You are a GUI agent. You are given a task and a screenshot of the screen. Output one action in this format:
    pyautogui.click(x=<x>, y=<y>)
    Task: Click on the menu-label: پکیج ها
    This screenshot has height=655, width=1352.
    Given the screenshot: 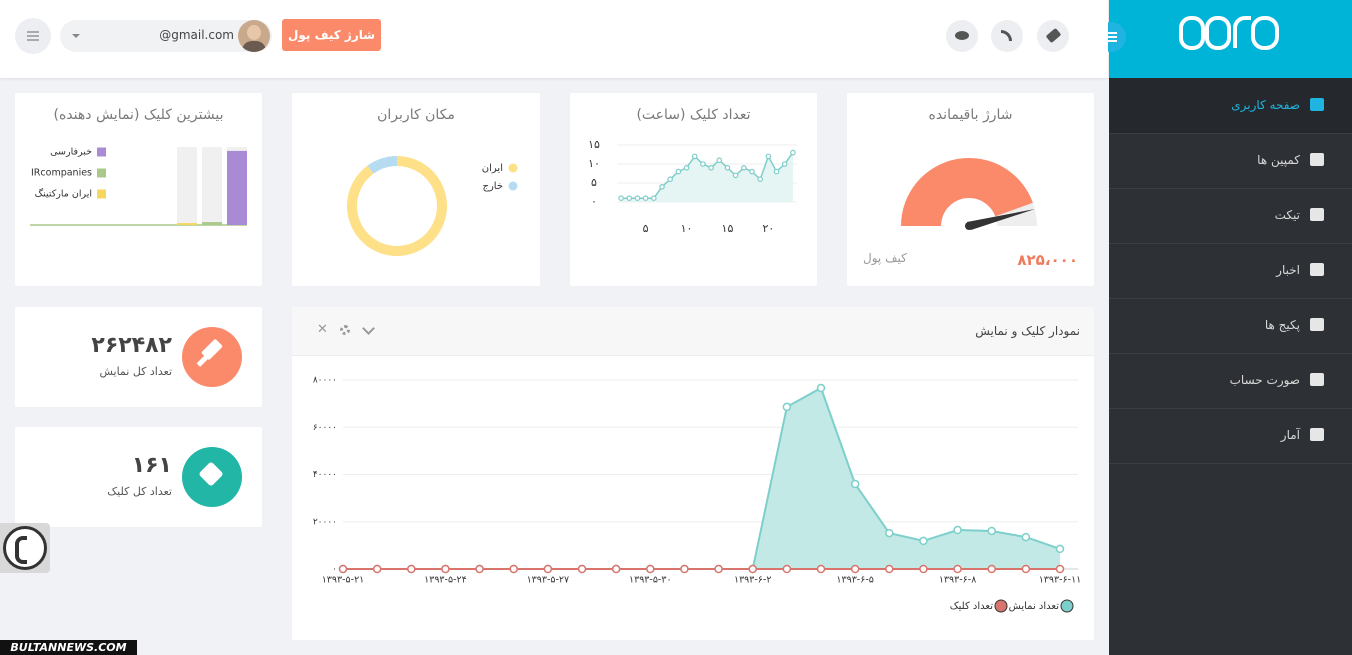 What is the action you would take?
    pyautogui.click(x=1282, y=325)
    